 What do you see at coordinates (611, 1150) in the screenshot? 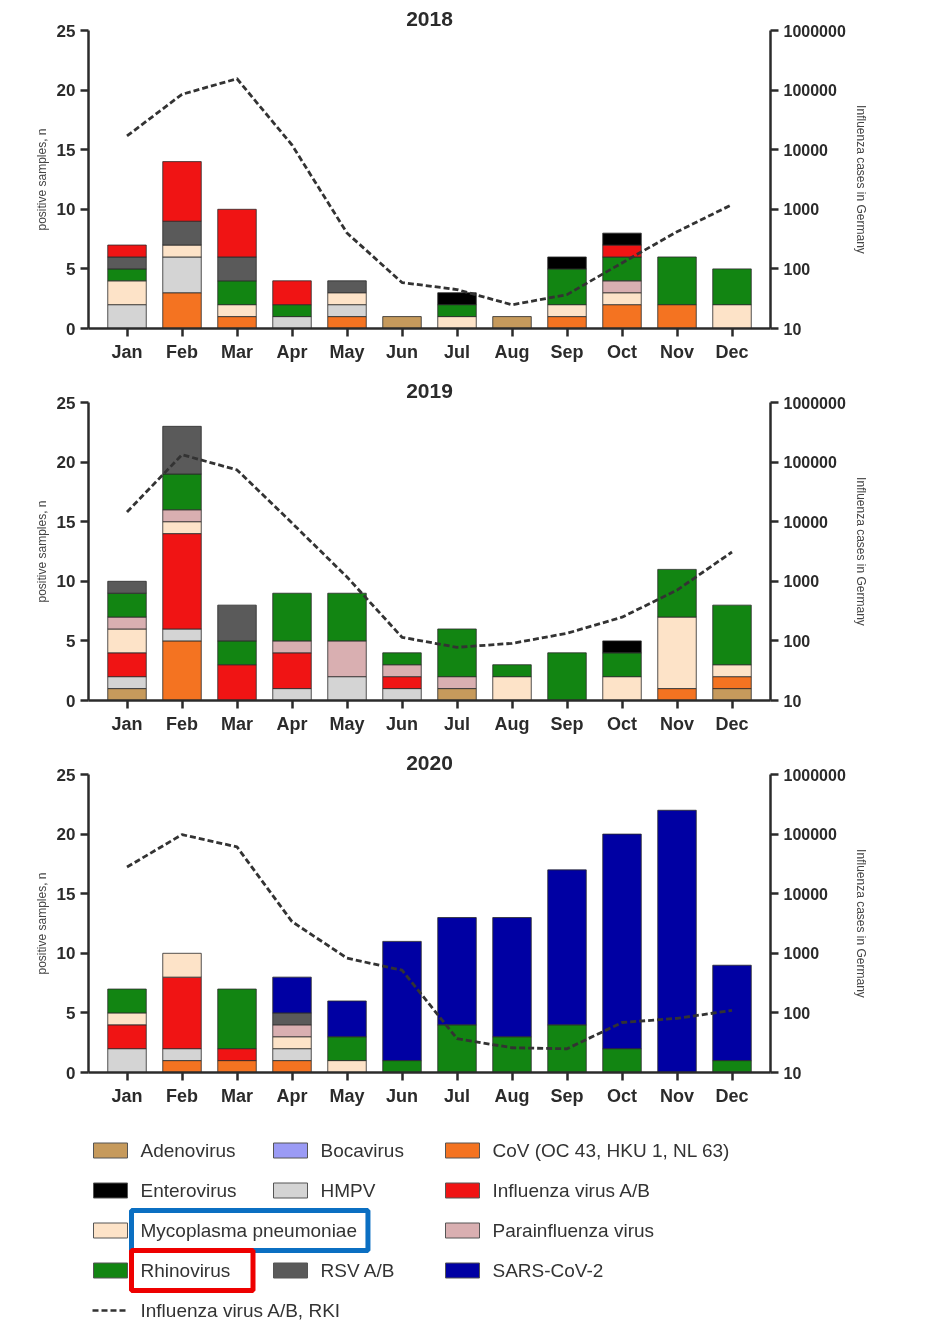
I see `legend-label: CoV (OC 43, HKU 1, NL 63)` at bounding box center [611, 1150].